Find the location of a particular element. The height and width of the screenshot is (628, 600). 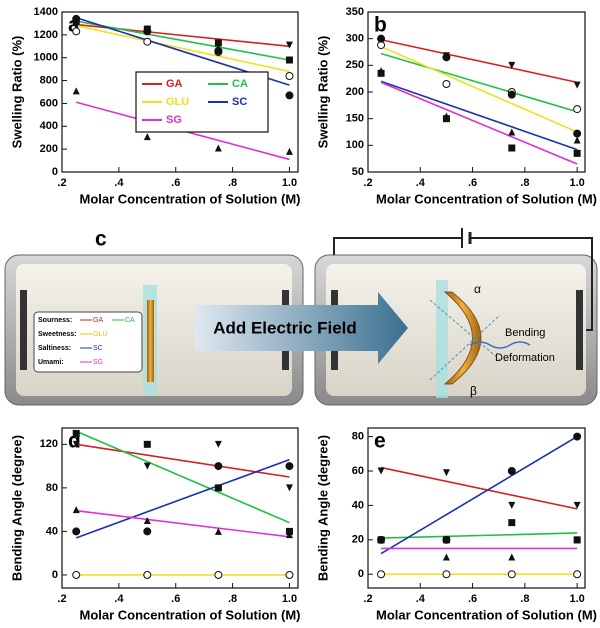

y-tick-label: 50 is located at coordinates (358, 172).